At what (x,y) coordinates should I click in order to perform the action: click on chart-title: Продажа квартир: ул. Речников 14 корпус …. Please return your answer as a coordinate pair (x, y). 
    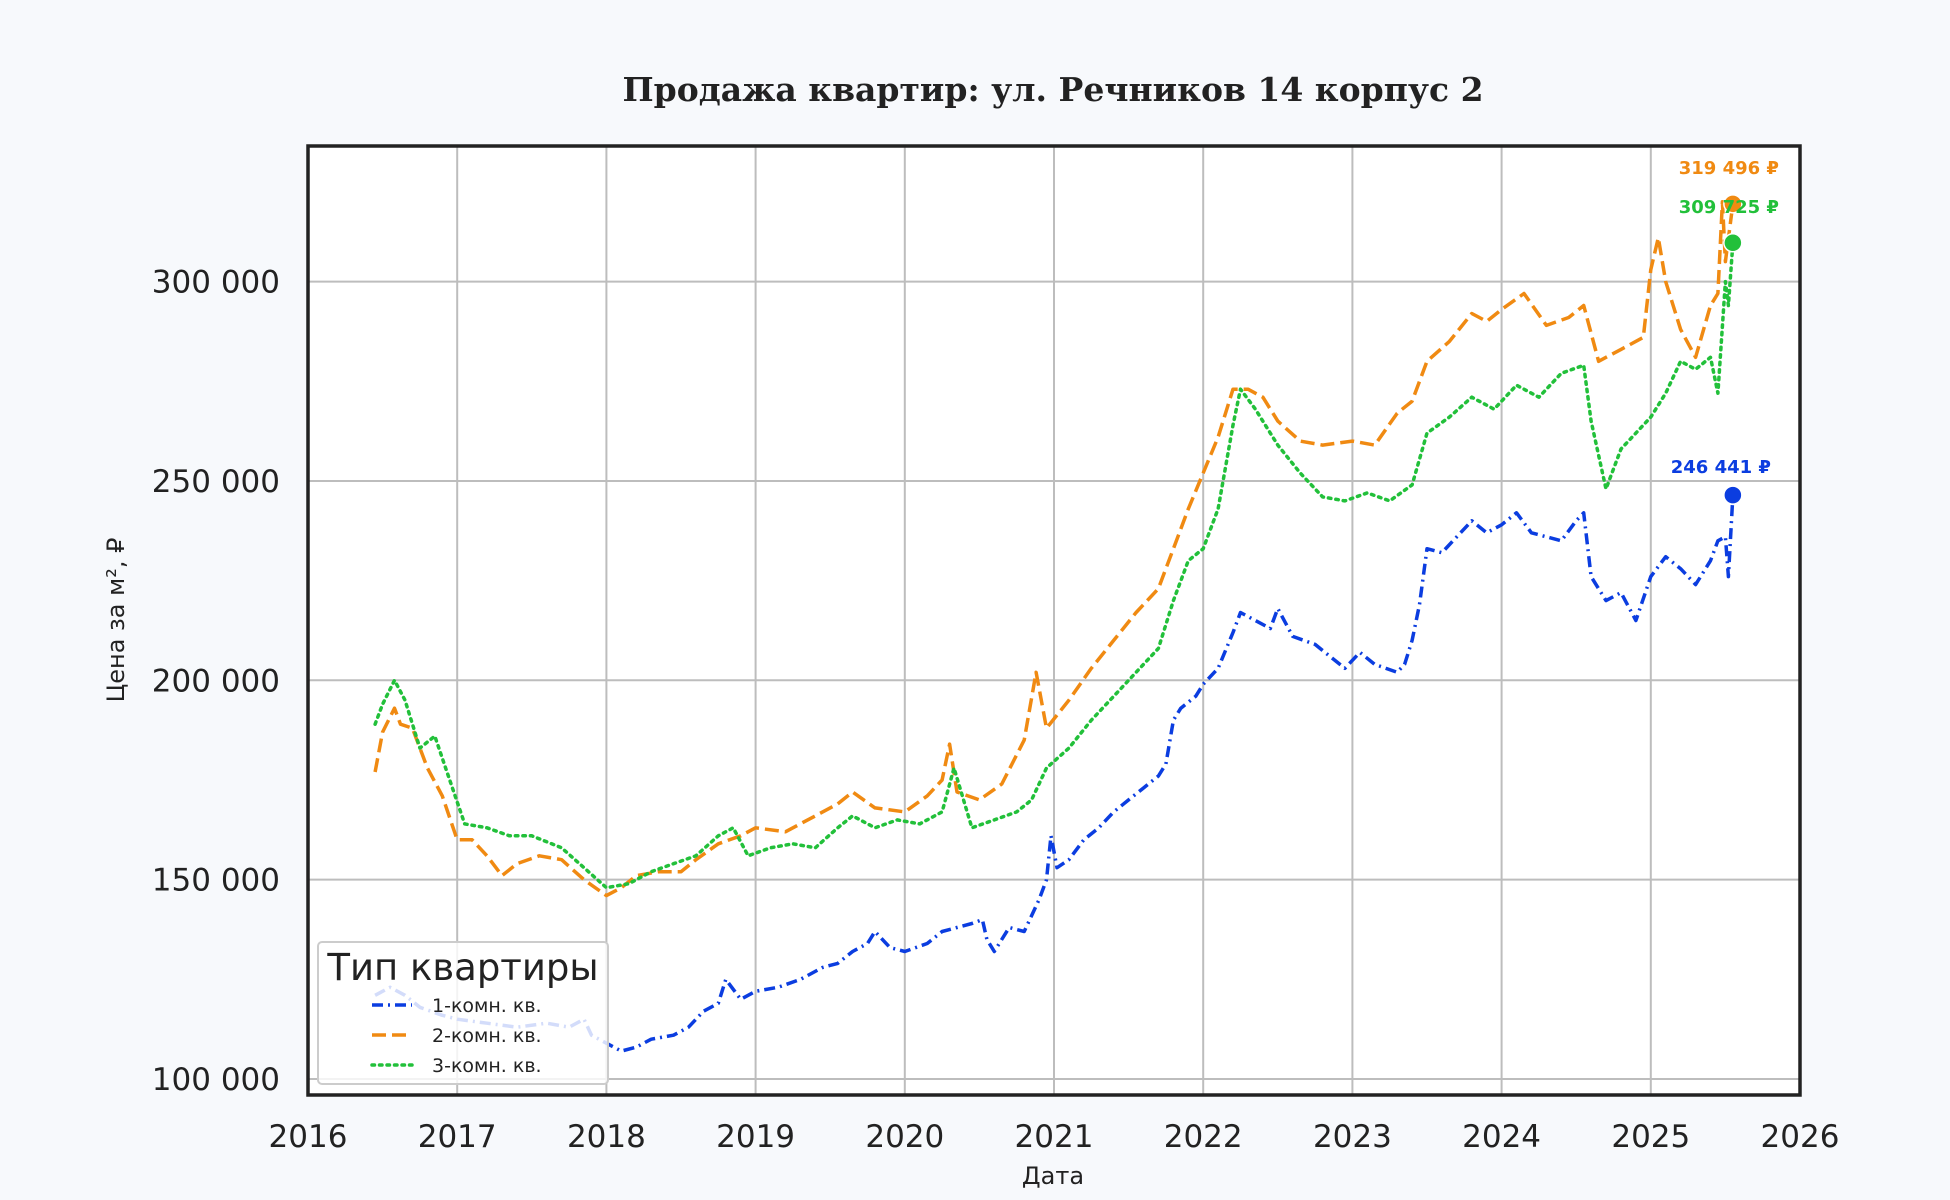
    Looking at the image, I should click on (1052, 89).